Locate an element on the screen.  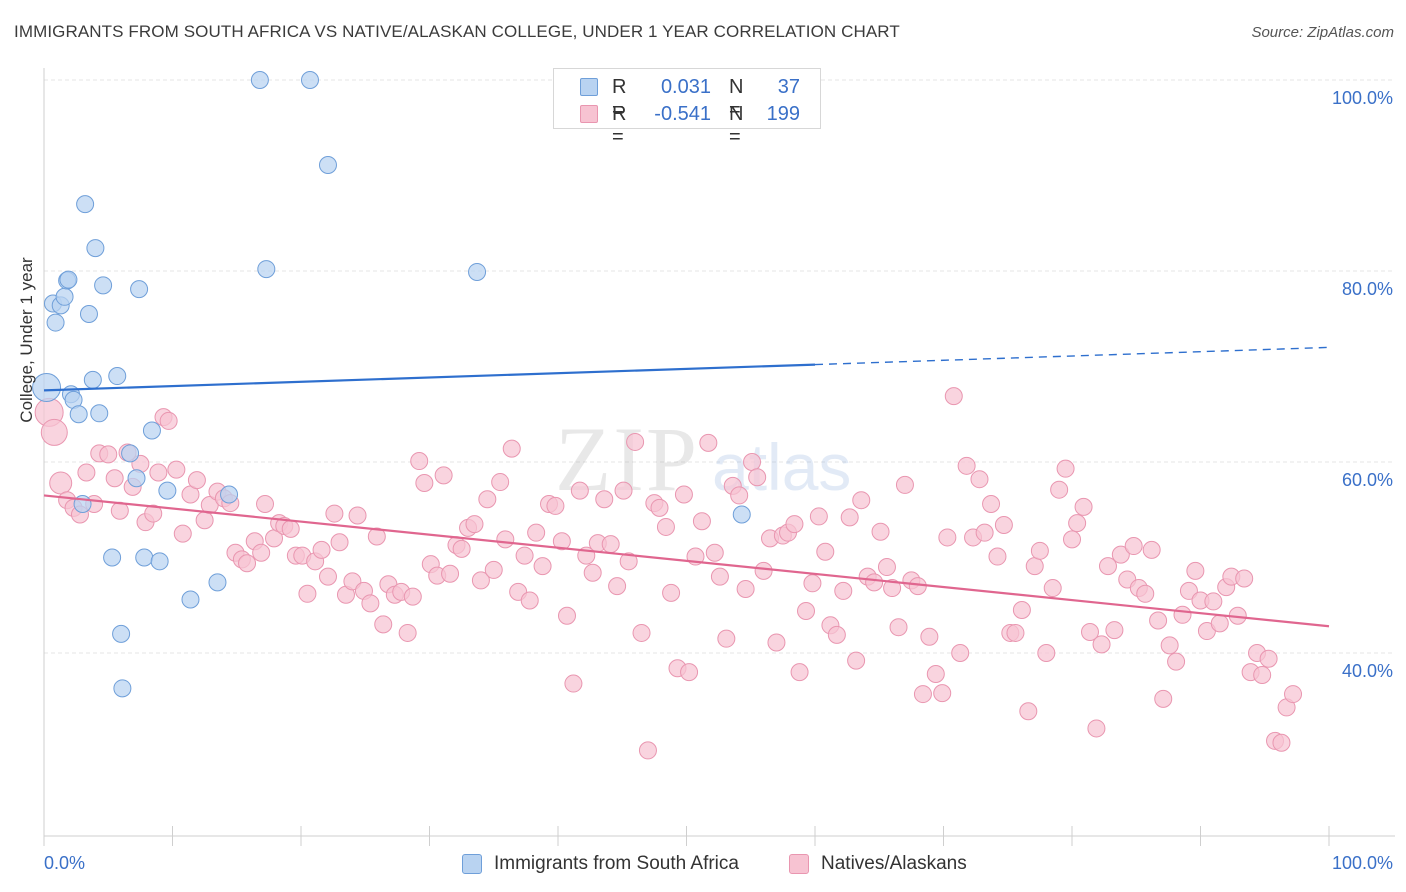
y-tick-label: 60.0% is located at coordinates (1367, 480).